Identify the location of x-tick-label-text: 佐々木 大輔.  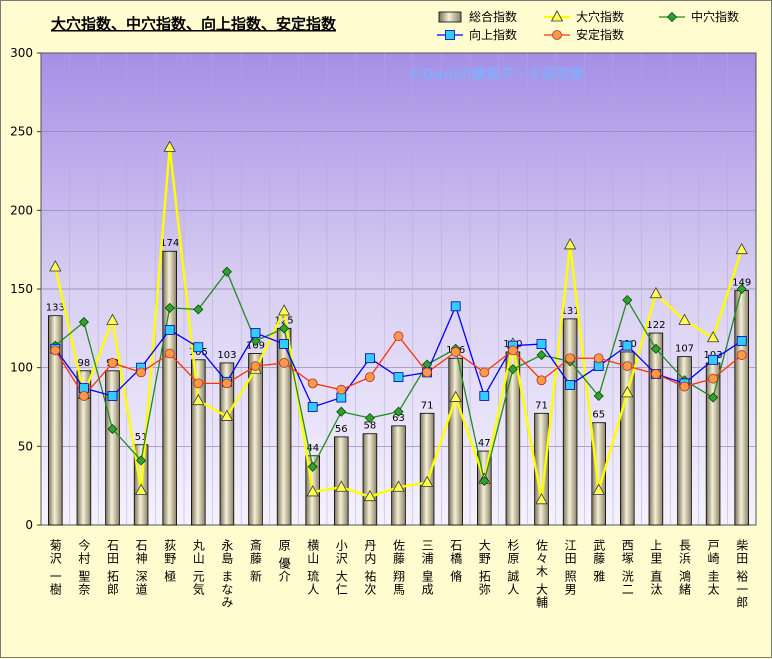
(542, 574).